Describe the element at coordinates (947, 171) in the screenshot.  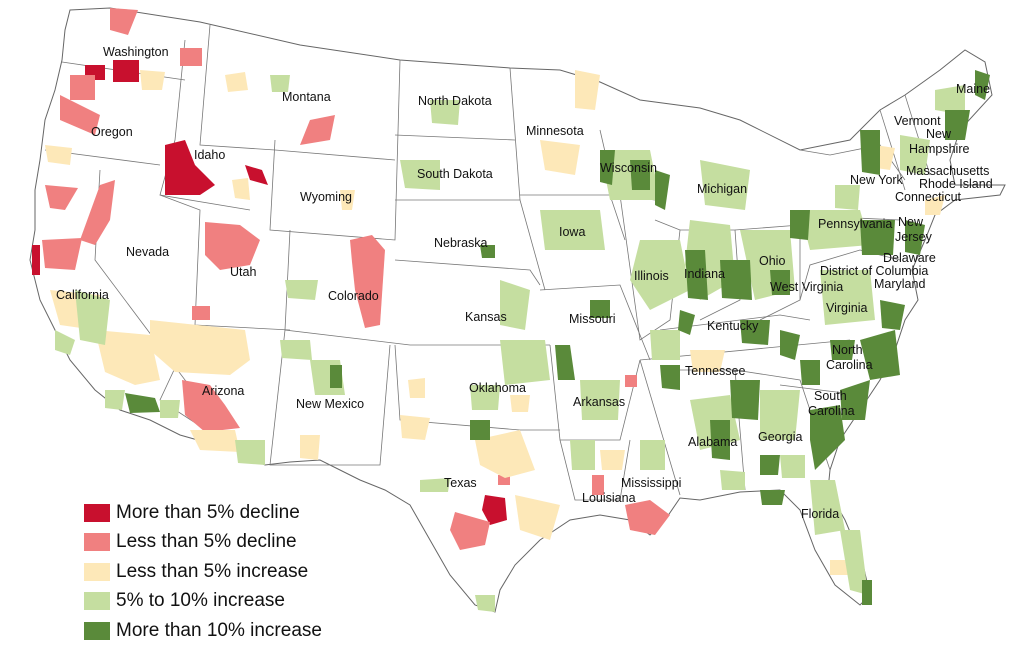
I see `state-label-massachusetts: Massachusetts` at that location.